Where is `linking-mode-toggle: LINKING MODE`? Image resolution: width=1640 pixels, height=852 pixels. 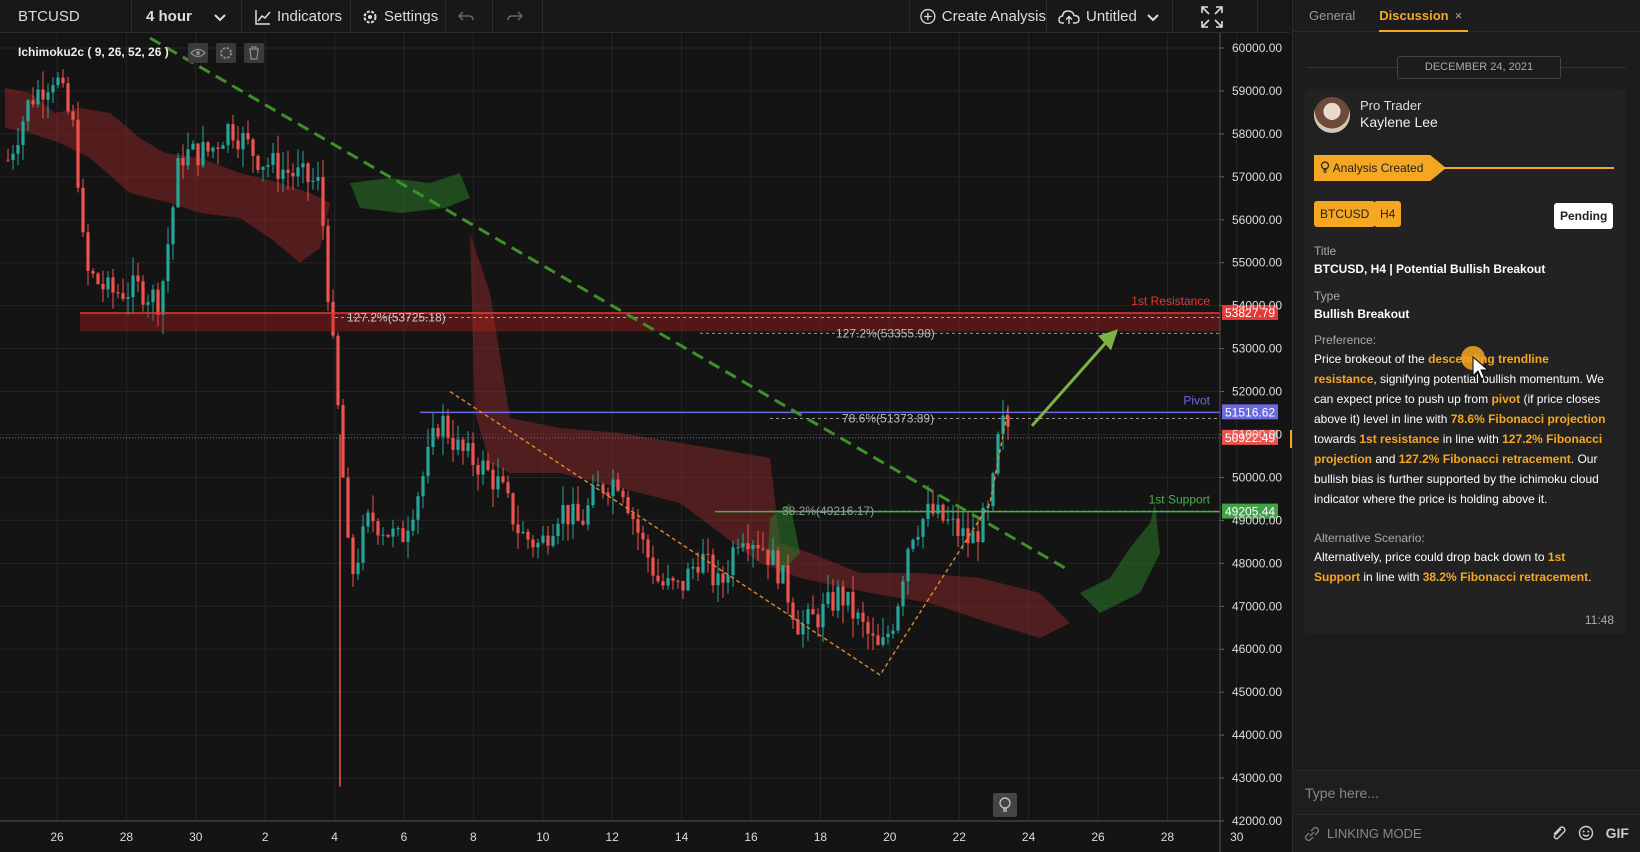
linking-mode-toggle: LINKING MODE is located at coordinates (1374, 833).